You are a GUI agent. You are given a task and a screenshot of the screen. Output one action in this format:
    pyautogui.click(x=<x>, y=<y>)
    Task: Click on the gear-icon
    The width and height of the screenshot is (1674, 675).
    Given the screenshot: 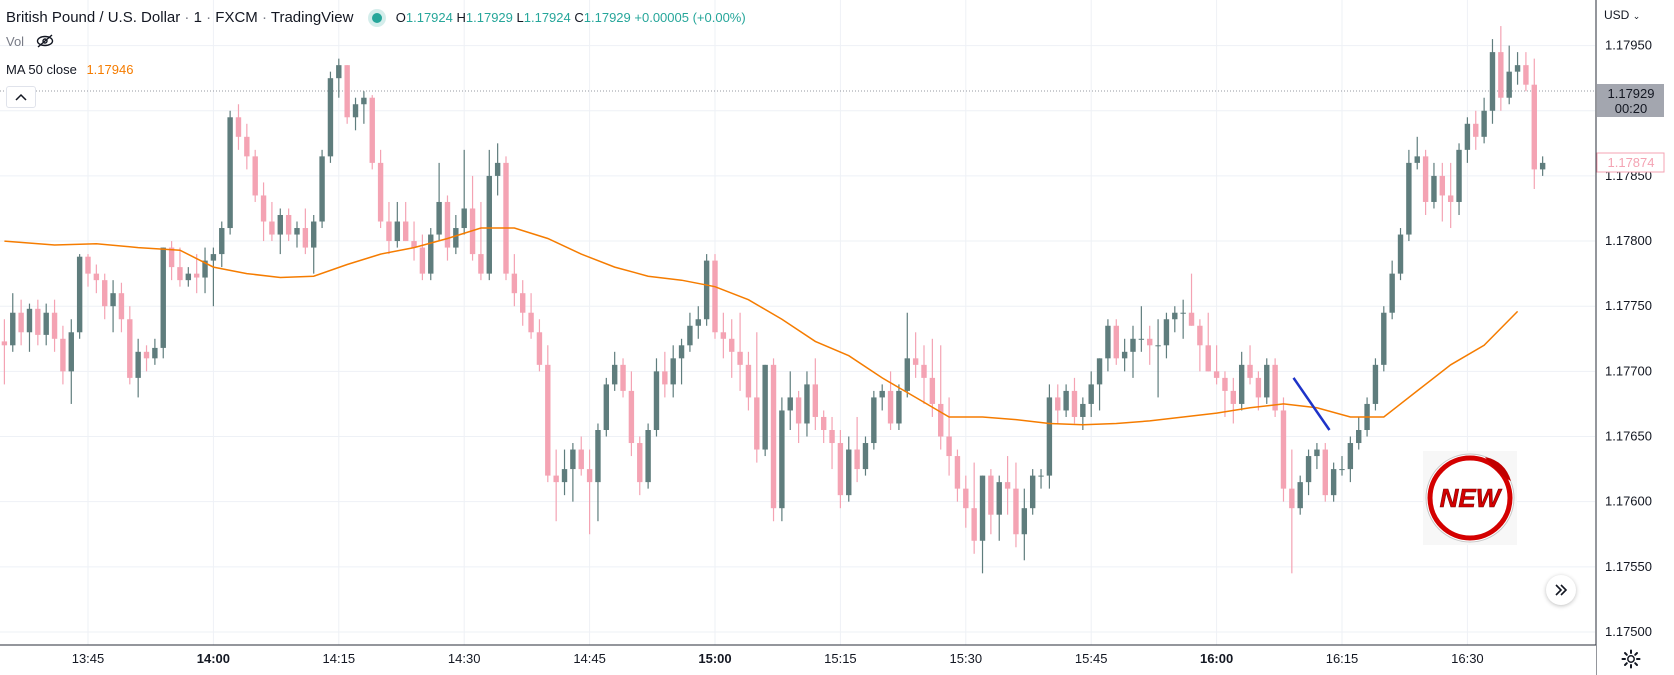 What is the action you would take?
    pyautogui.click(x=1631, y=659)
    